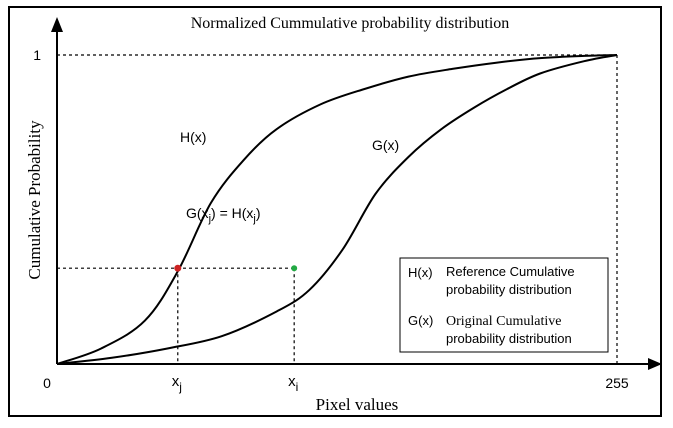  What do you see at coordinates (37, 55) in the screenshot?
I see `y-tick-label-1: 1` at bounding box center [37, 55].